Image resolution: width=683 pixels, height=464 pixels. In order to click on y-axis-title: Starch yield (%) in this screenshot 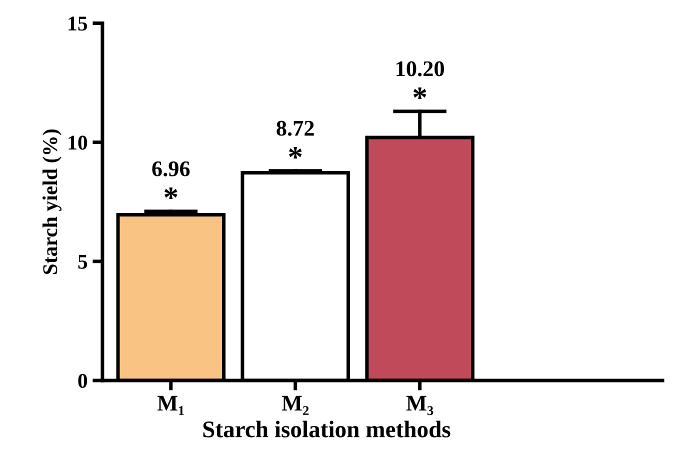, I will do `click(52, 201)`.